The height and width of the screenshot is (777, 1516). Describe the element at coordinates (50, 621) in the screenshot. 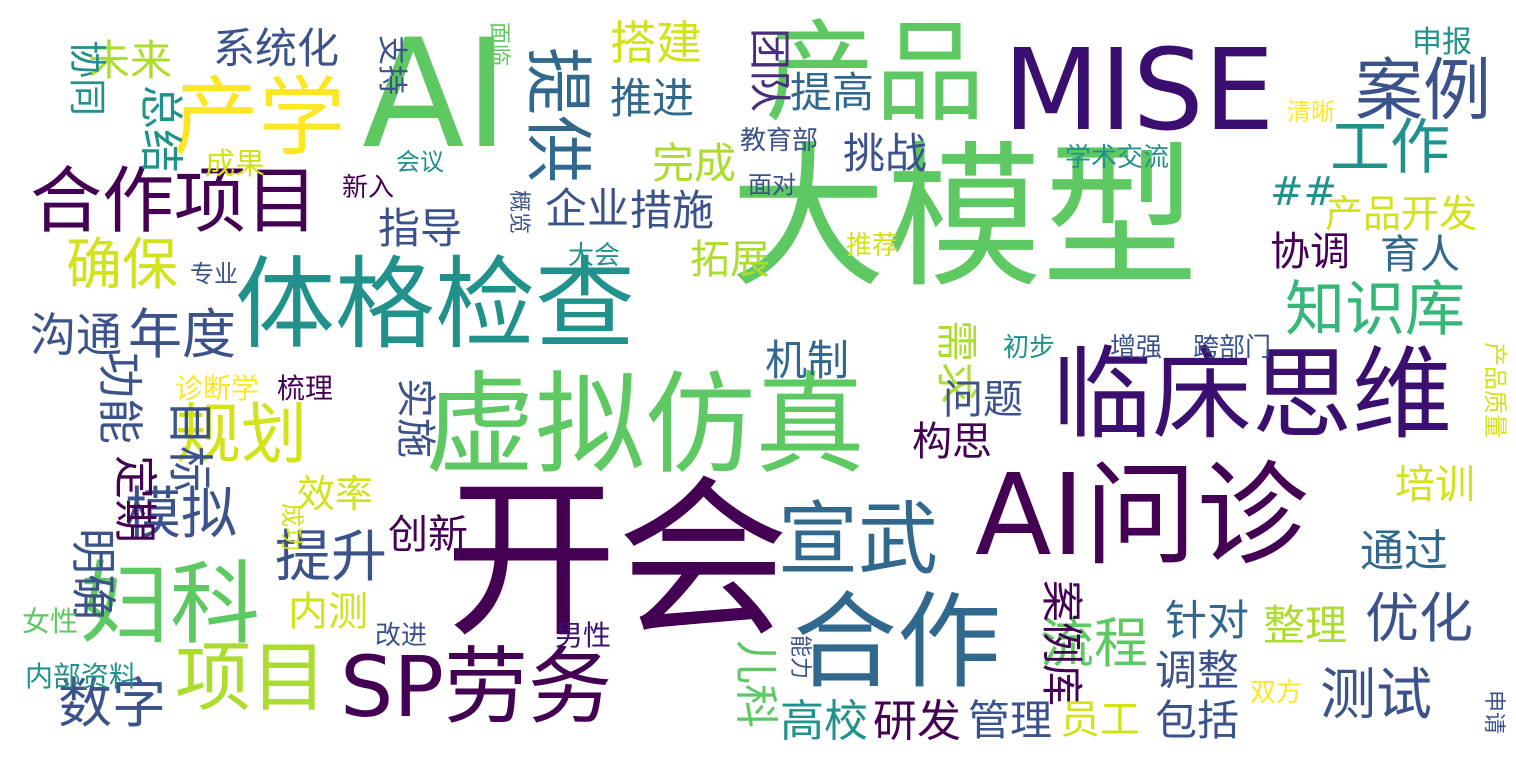

I see `word-93: 女性` at that location.